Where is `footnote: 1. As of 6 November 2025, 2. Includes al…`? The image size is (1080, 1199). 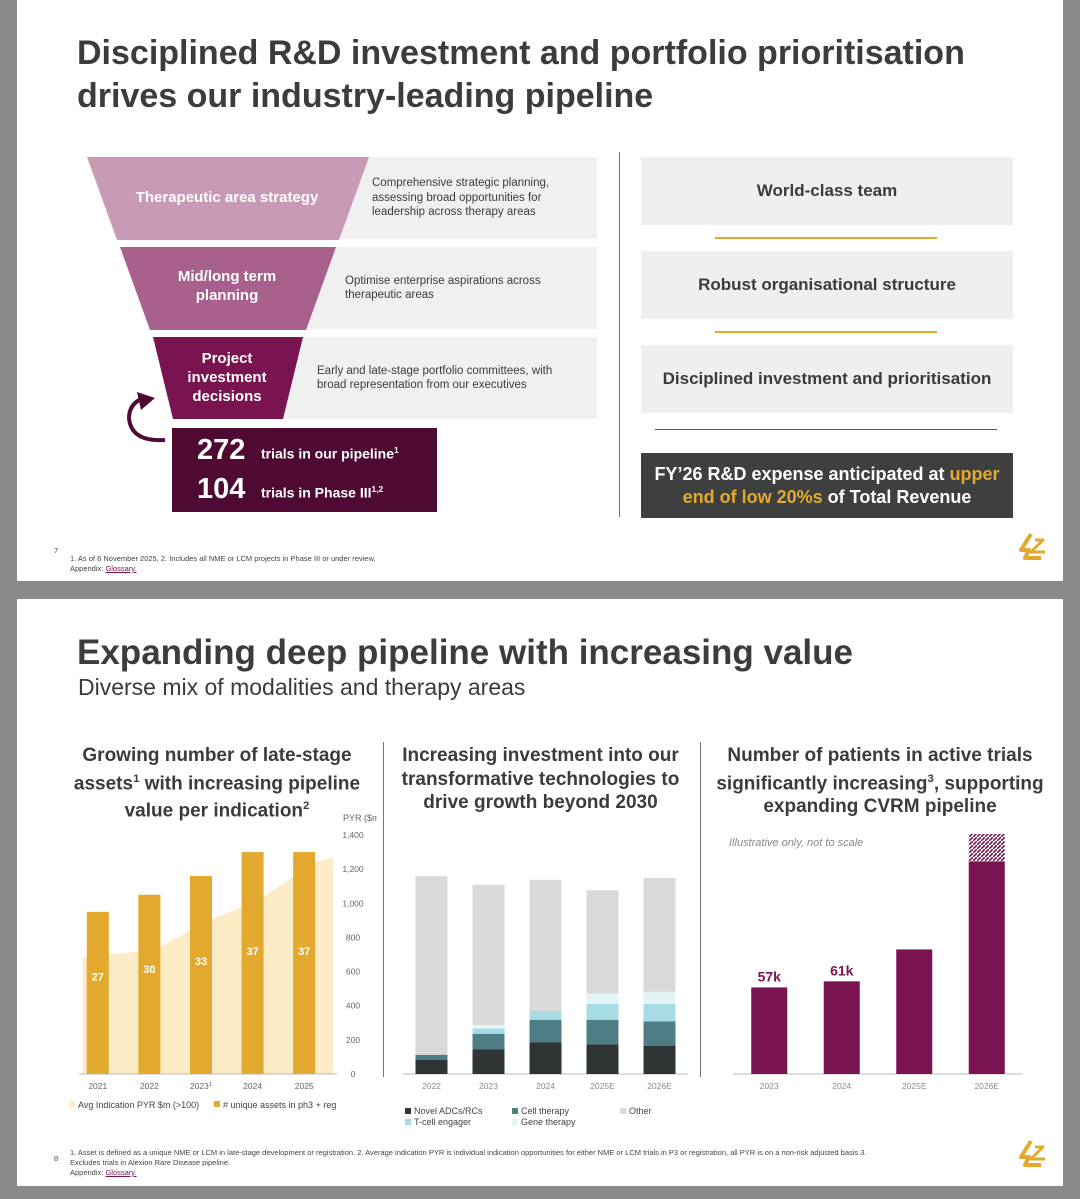
footnote: 1. As of 6 November 2025, 2. Includes al… is located at coordinates (223, 564).